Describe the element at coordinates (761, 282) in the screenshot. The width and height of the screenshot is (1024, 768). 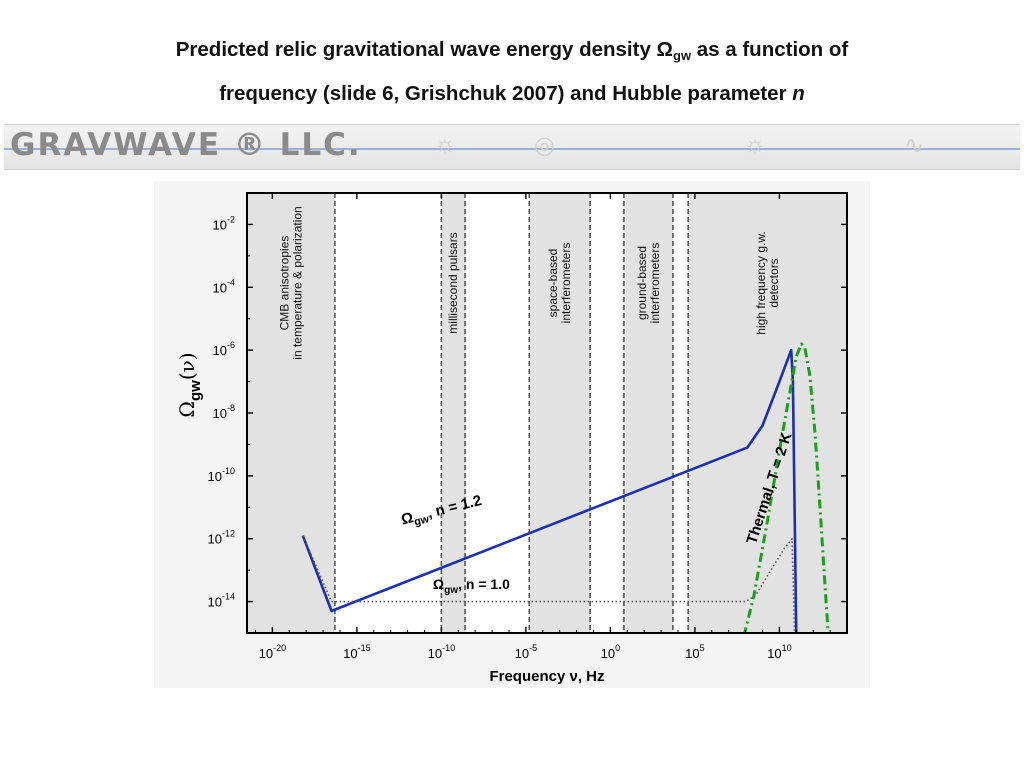
I see `band-label-line: high frequency g.w.` at that location.